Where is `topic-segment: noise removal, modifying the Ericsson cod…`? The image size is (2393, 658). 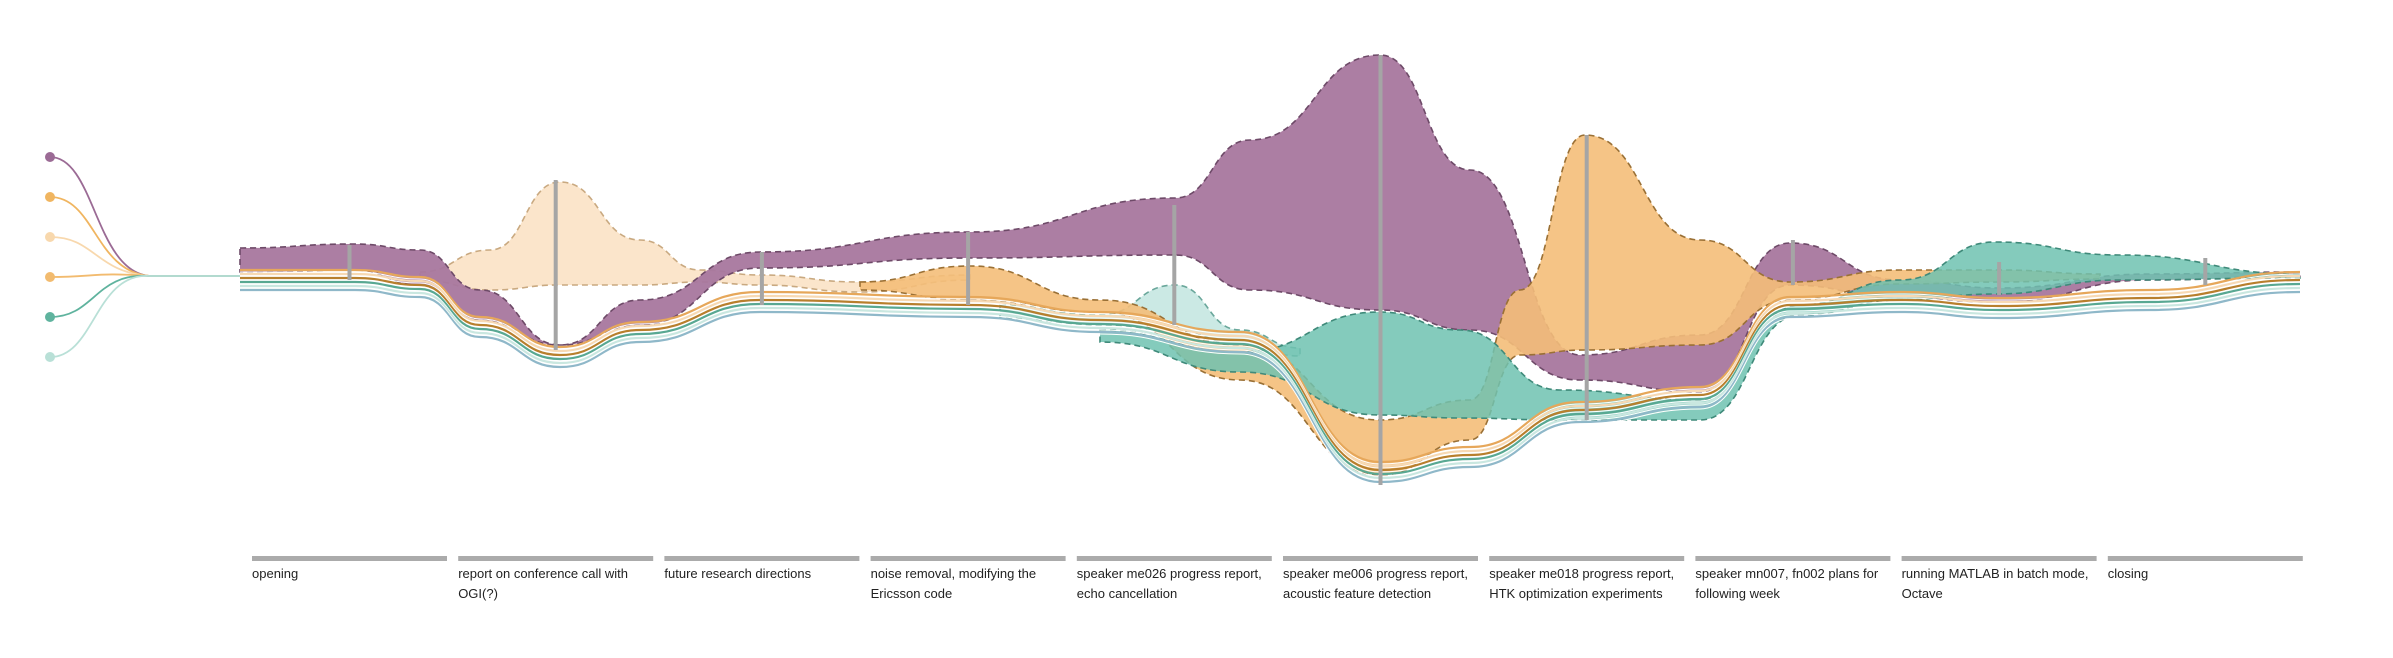
topic-segment: noise removal, modifying the Ericsson cod… is located at coordinates (968, 578).